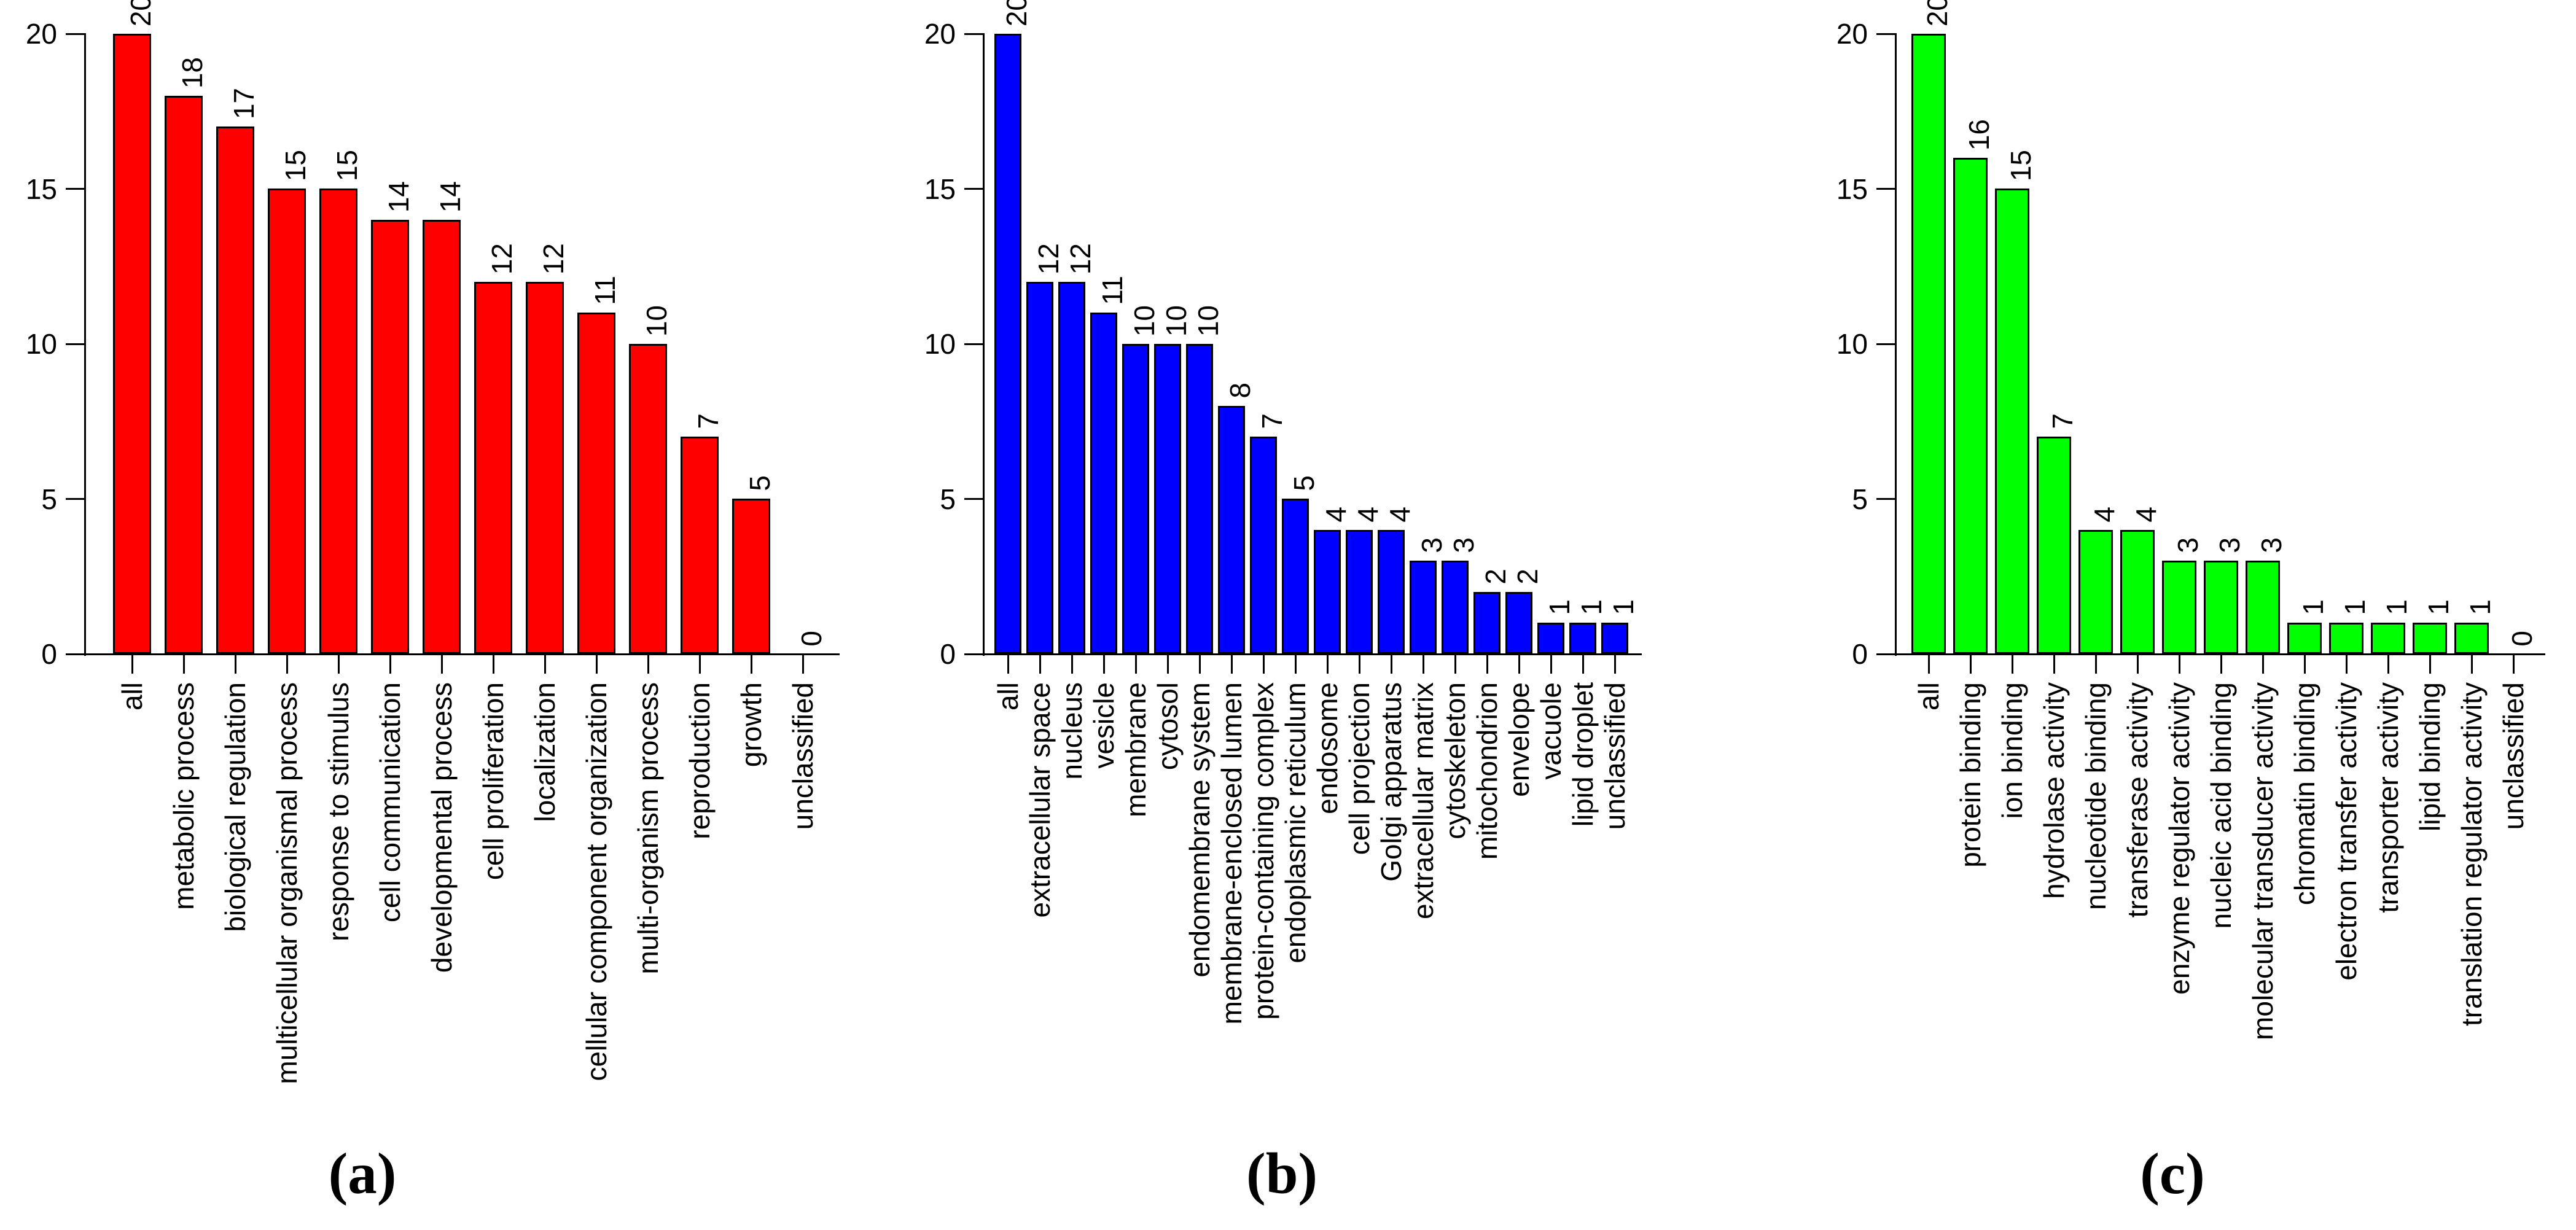 The image size is (2576, 1230). Describe the element at coordinates (1423, 800) in the screenshot. I see `category-label: extracellular matrix` at that location.